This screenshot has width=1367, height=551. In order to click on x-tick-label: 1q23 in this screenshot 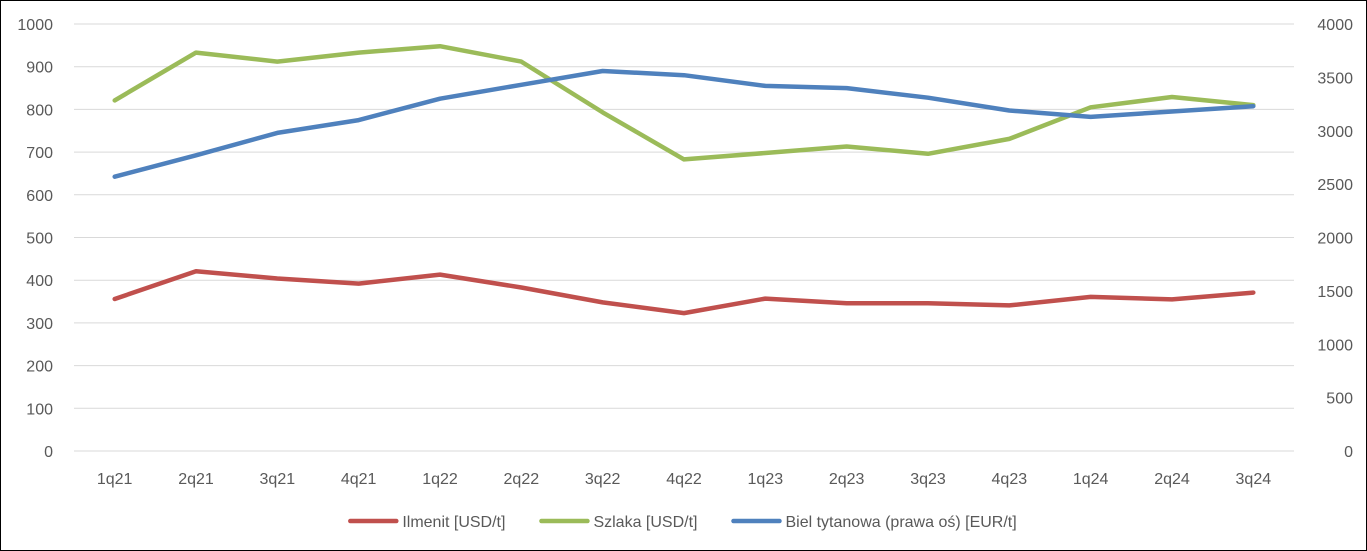, I will do `click(766, 479)`.